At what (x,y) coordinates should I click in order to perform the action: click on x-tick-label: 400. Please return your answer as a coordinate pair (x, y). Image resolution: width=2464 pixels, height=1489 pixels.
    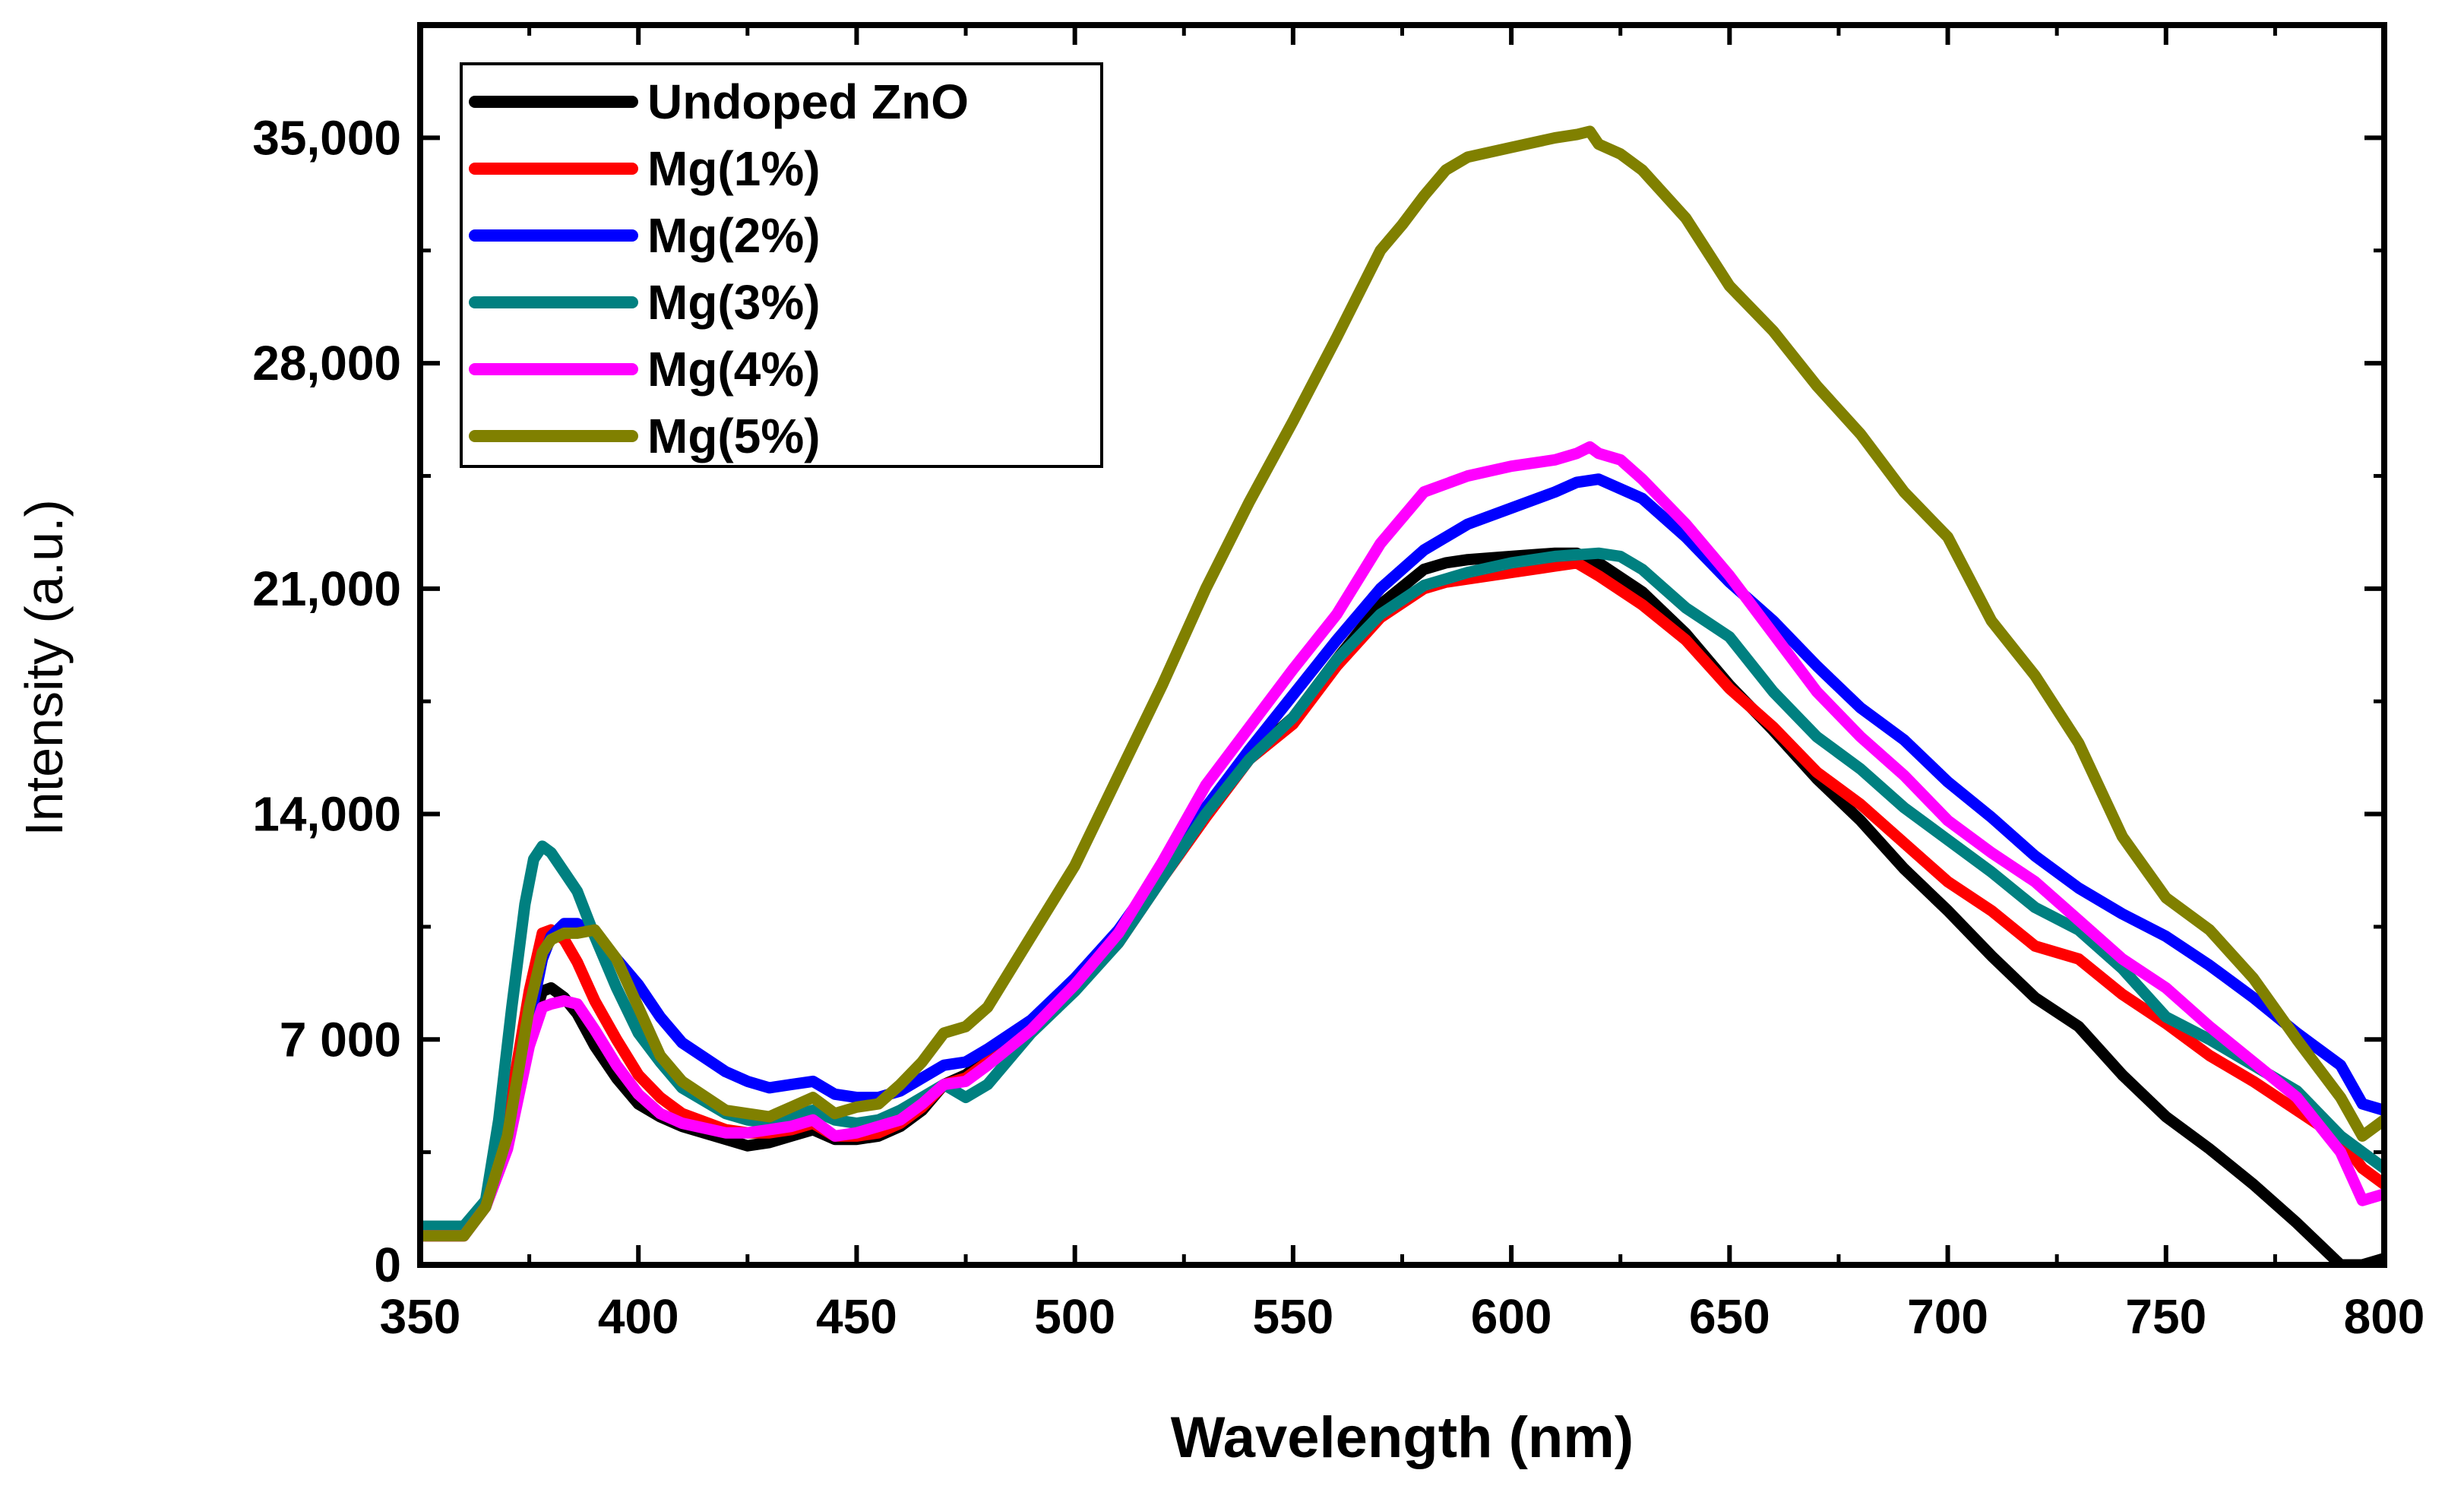
    Looking at the image, I should click on (638, 1316).